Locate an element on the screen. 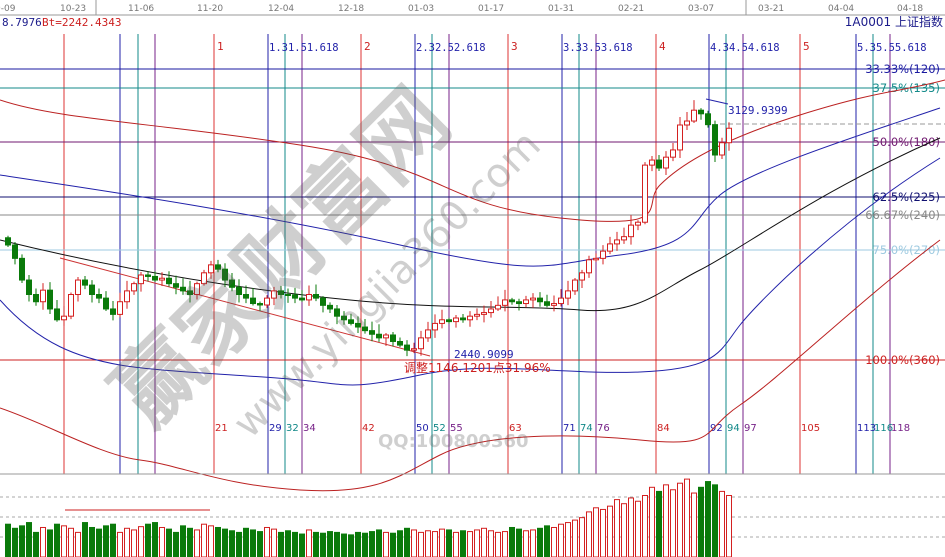  date-tick: 01-03 is located at coordinates (421, 9).